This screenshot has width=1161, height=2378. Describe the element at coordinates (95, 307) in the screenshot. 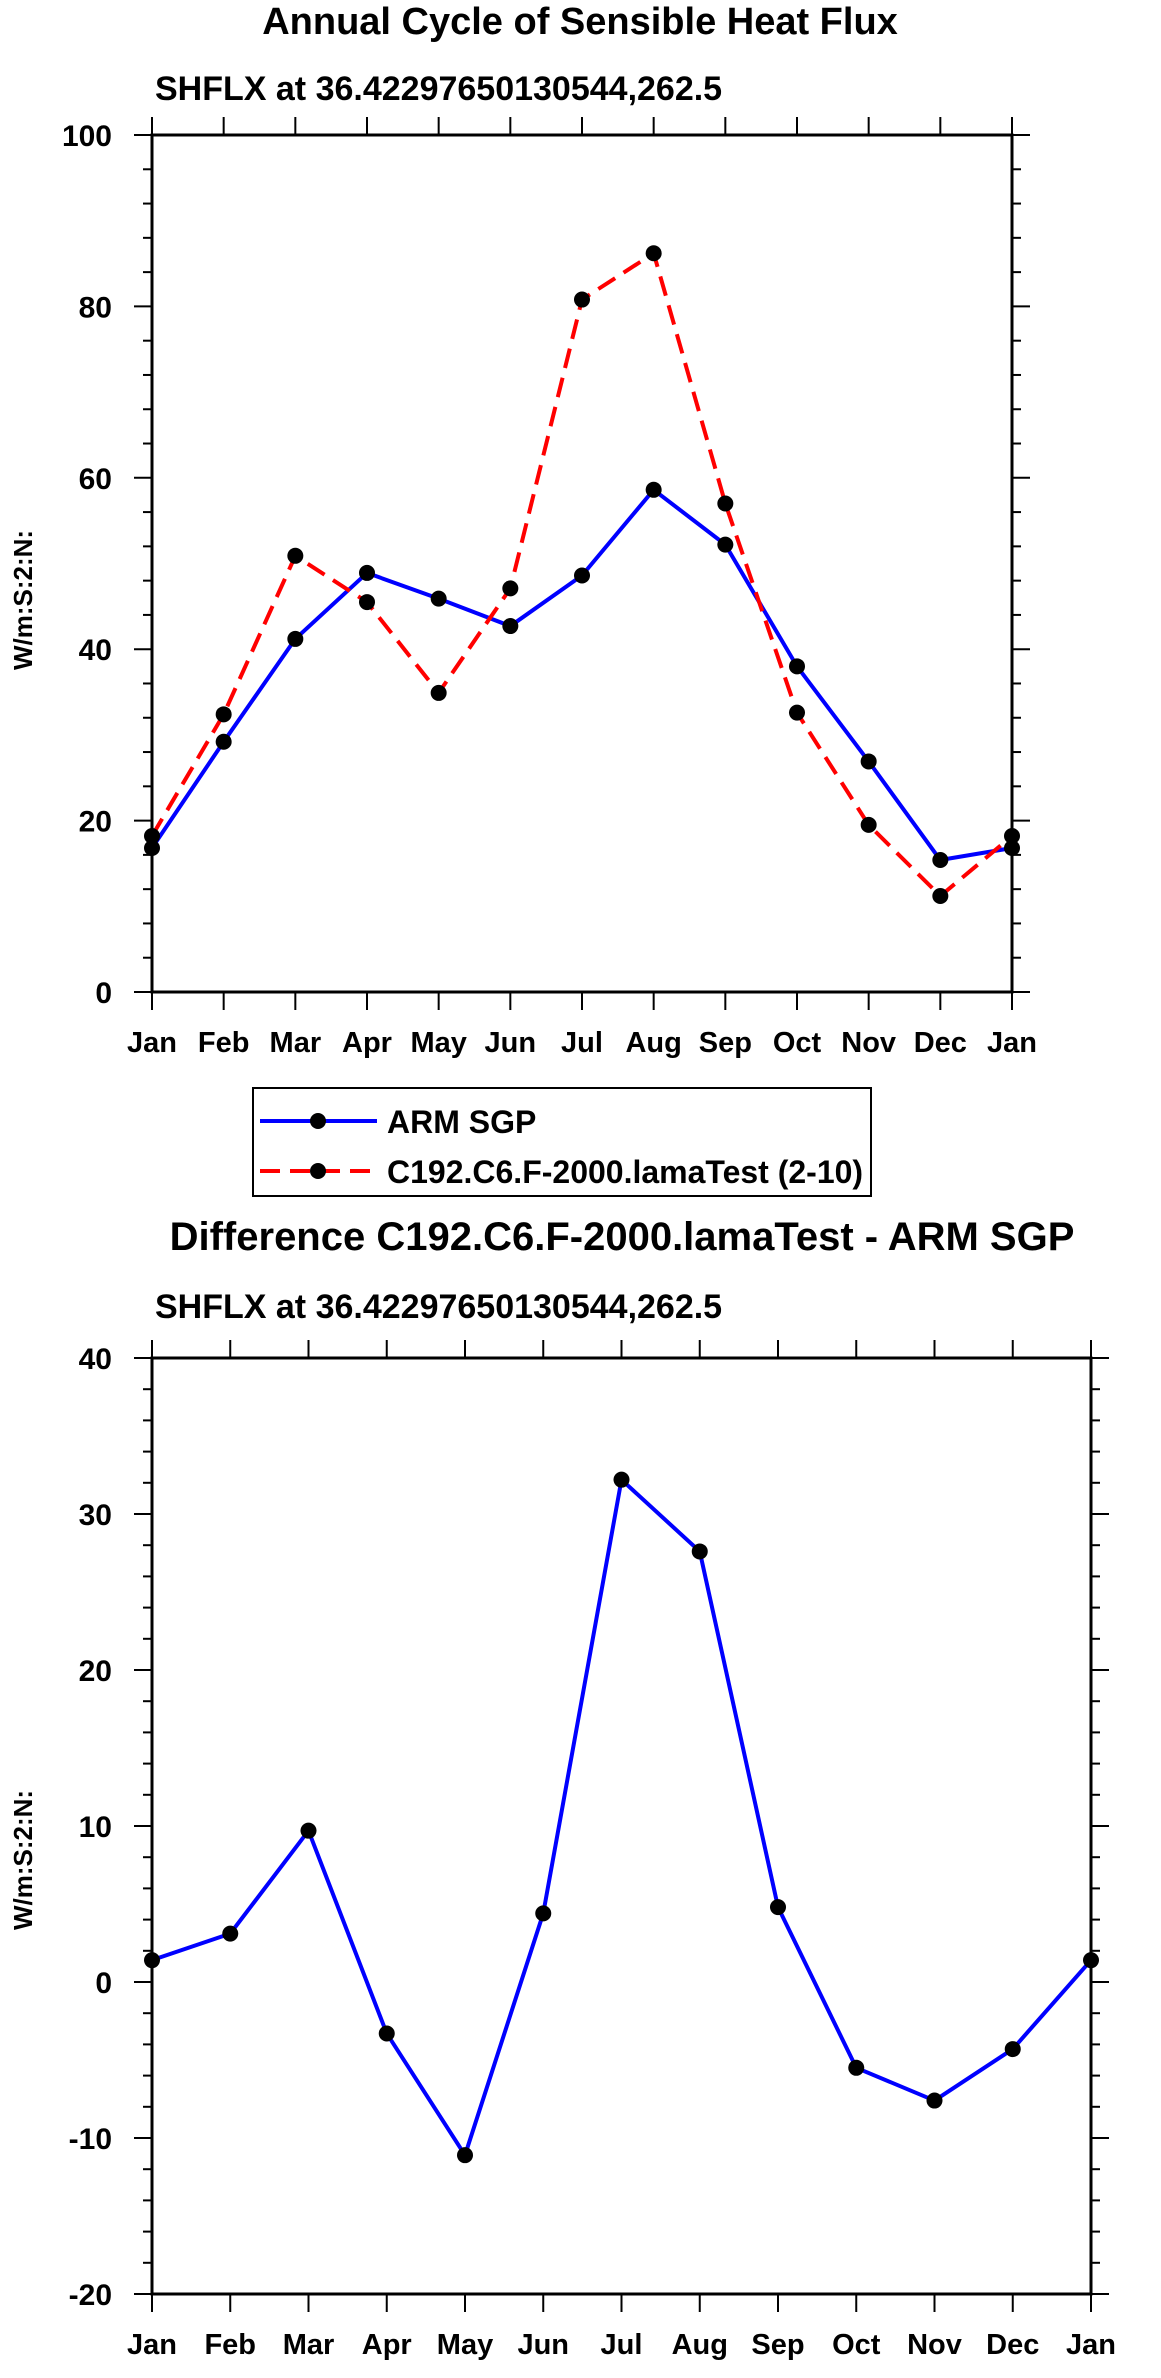

I see `chart1-ytick-label: 80` at that location.